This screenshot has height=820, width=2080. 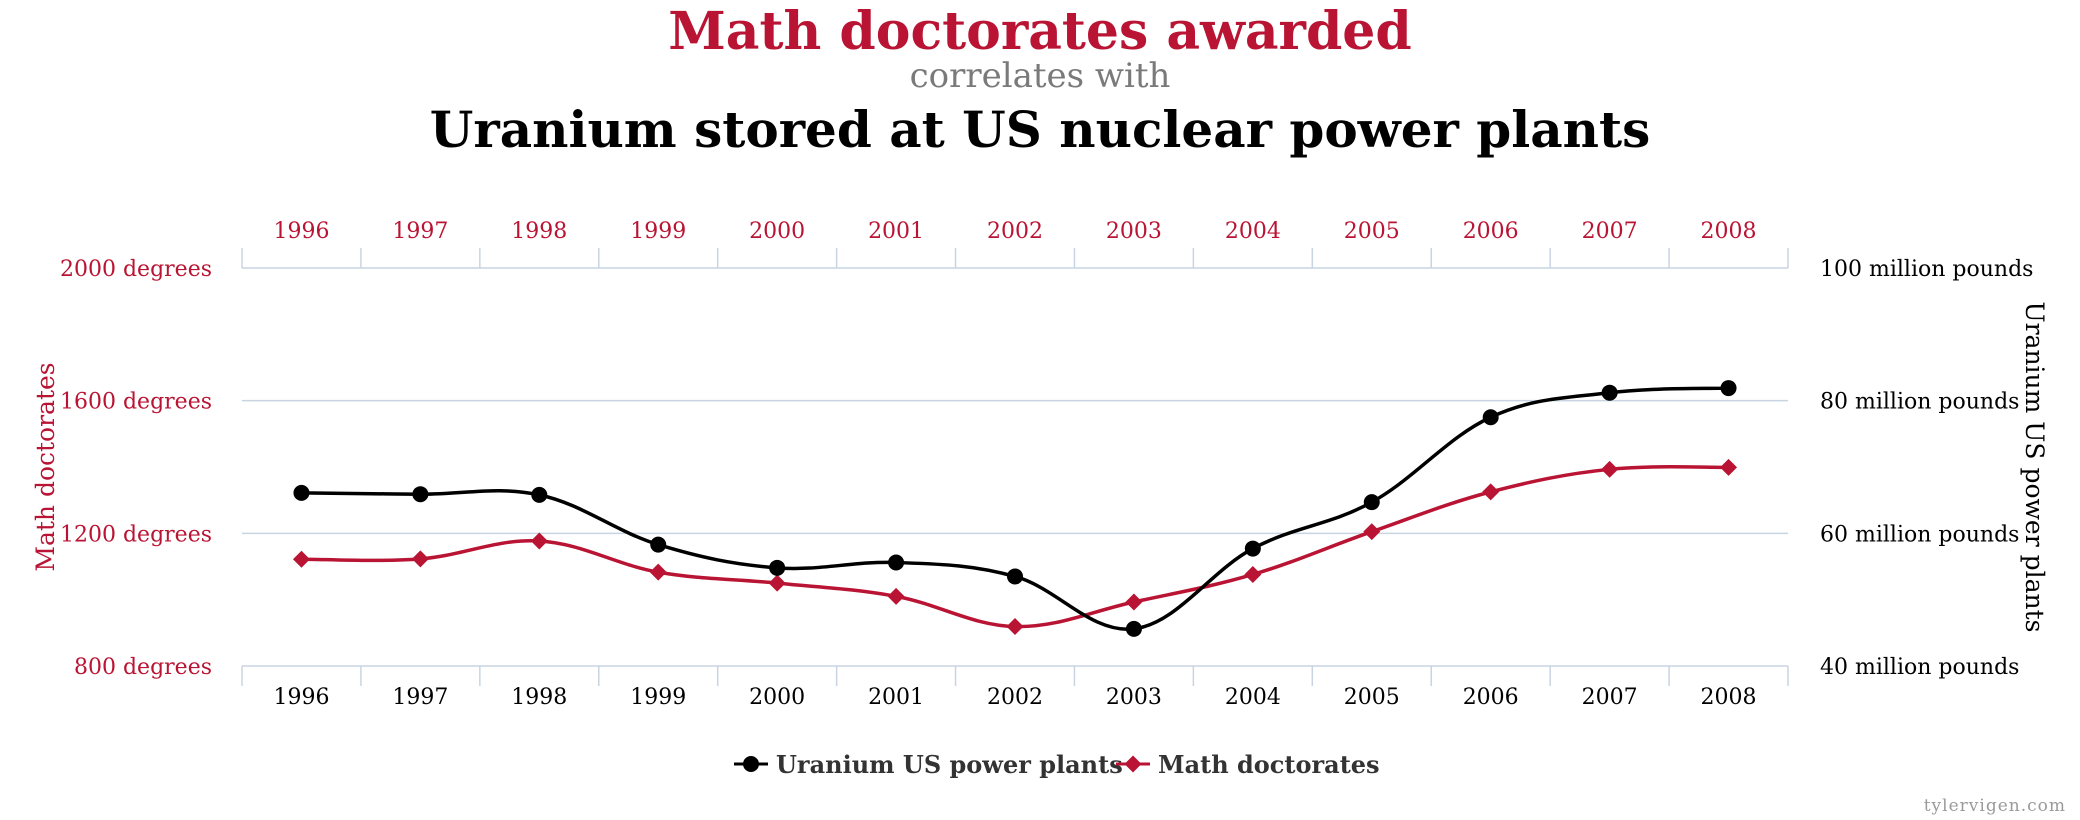 I want to click on x-tick-label-bottom: 2003, so click(x=1134, y=697).